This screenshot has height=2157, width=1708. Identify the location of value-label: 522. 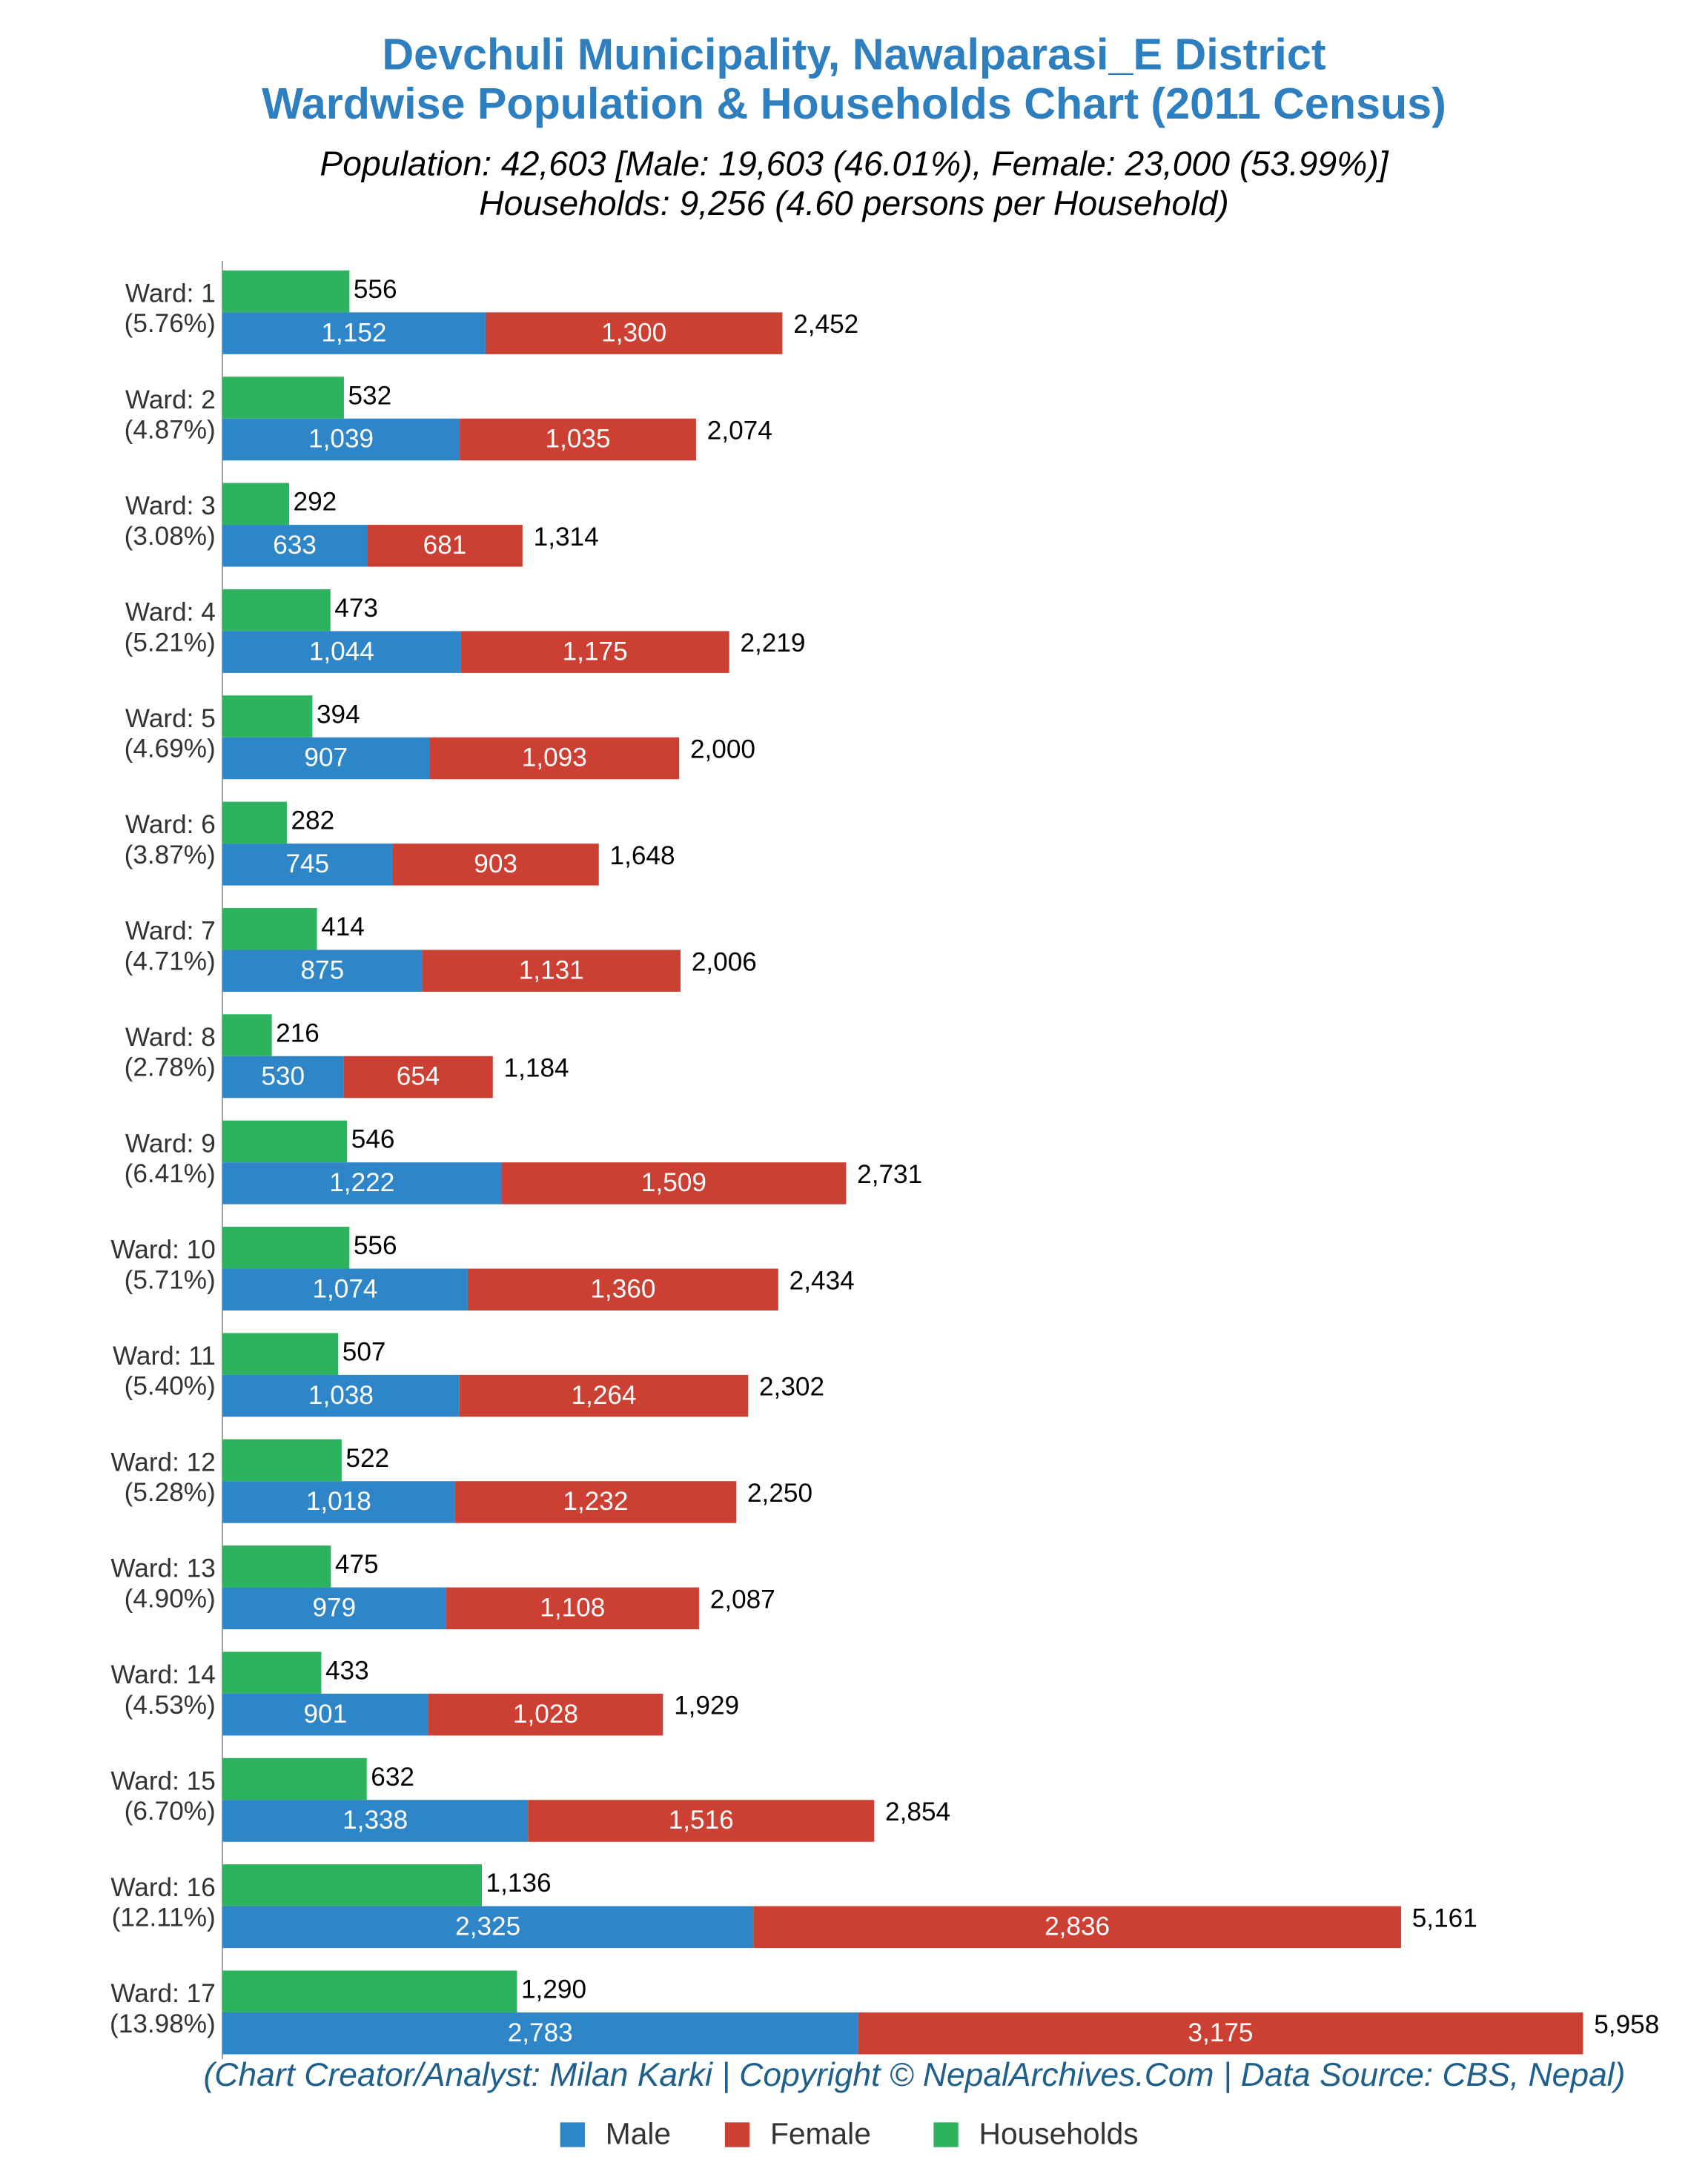
(367, 1458).